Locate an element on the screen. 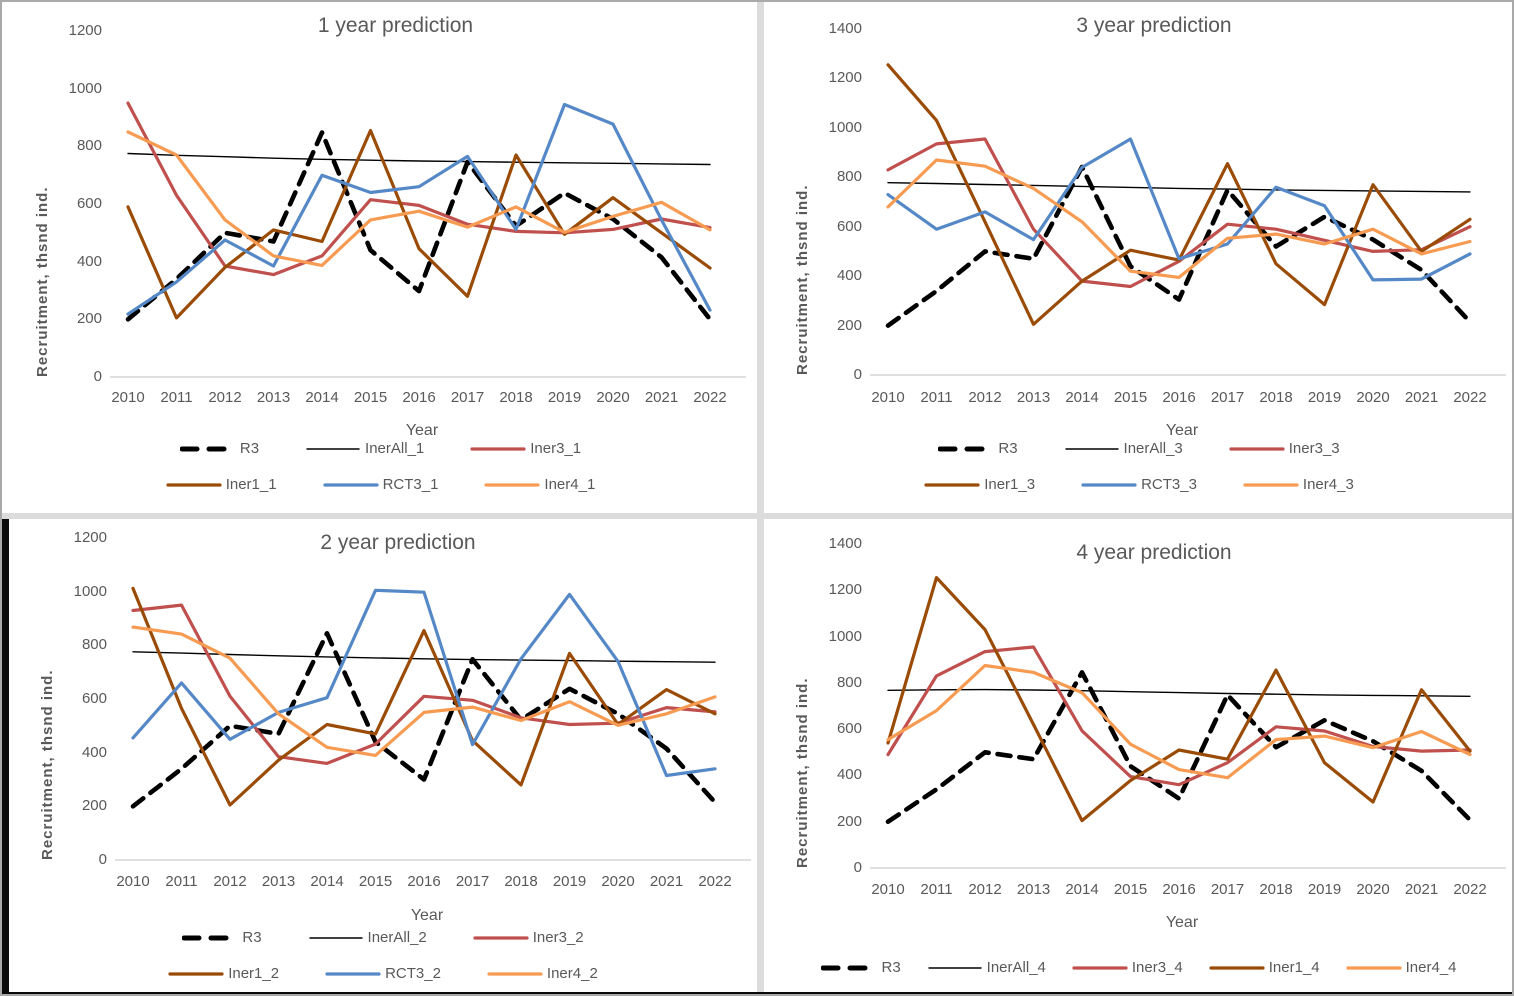 This screenshot has height=996, width=1514. x-tick-label: 2011 is located at coordinates (936, 889).